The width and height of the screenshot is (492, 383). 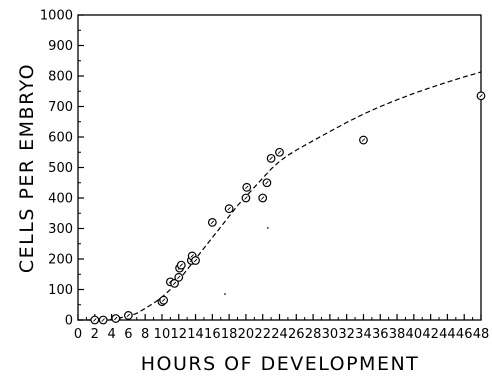 What do you see at coordinates (162, 334) in the screenshot?
I see `x-tick-label: 10` at bounding box center [162, 334].